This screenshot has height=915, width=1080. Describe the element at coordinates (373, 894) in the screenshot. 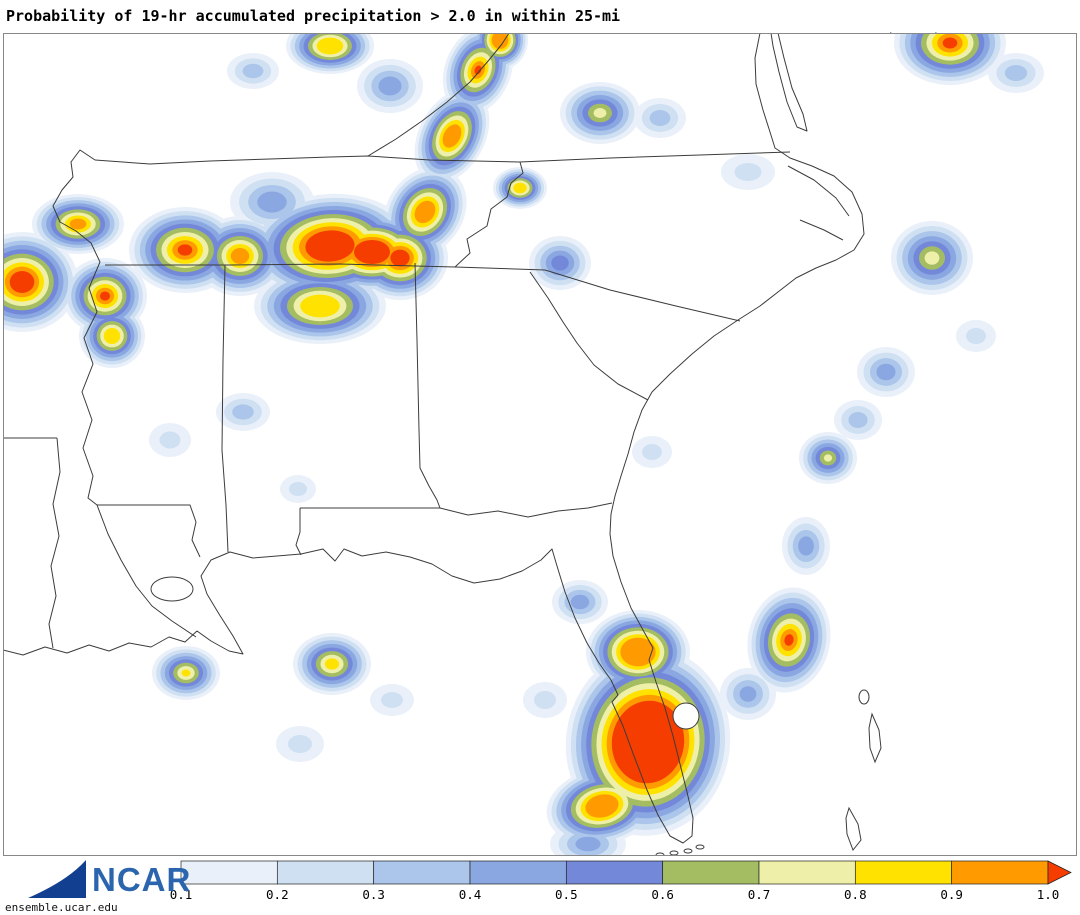

I see `colorbar-tick-label: 0.3` at that location.